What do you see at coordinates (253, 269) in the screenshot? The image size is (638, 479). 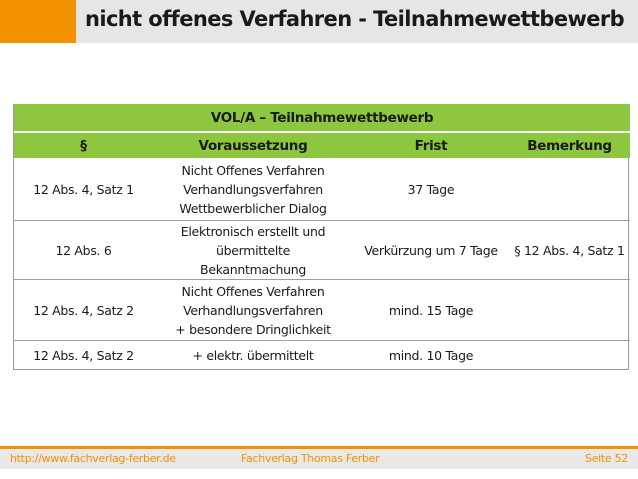 I see `requirement-line: Bekanntmachung` at bounding box center [253, 269].